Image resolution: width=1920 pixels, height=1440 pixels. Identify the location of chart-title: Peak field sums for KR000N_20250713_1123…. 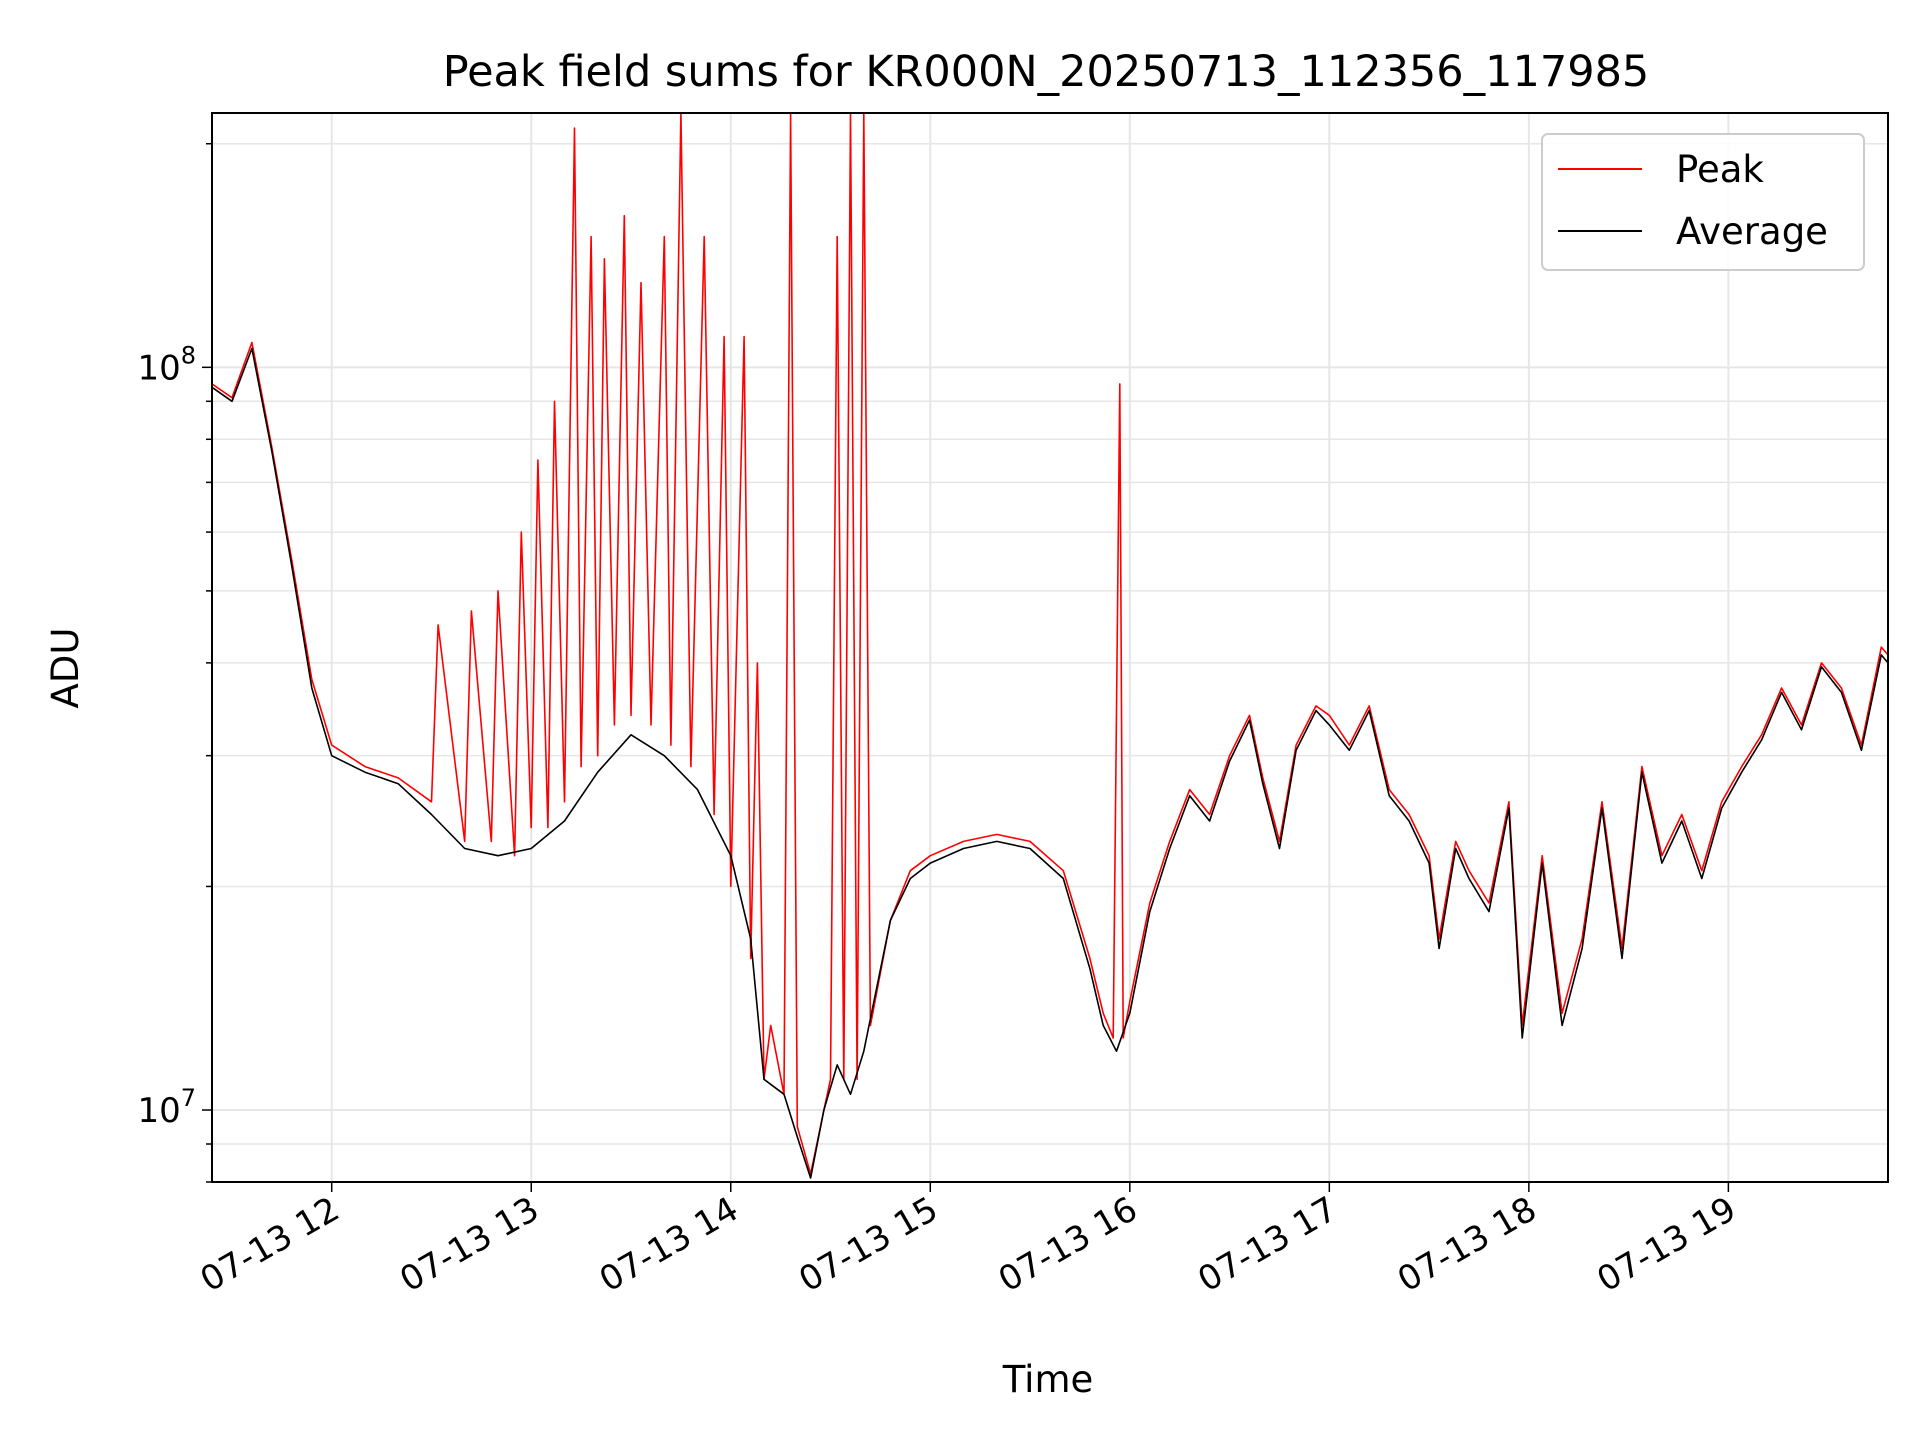
(1046, 72).